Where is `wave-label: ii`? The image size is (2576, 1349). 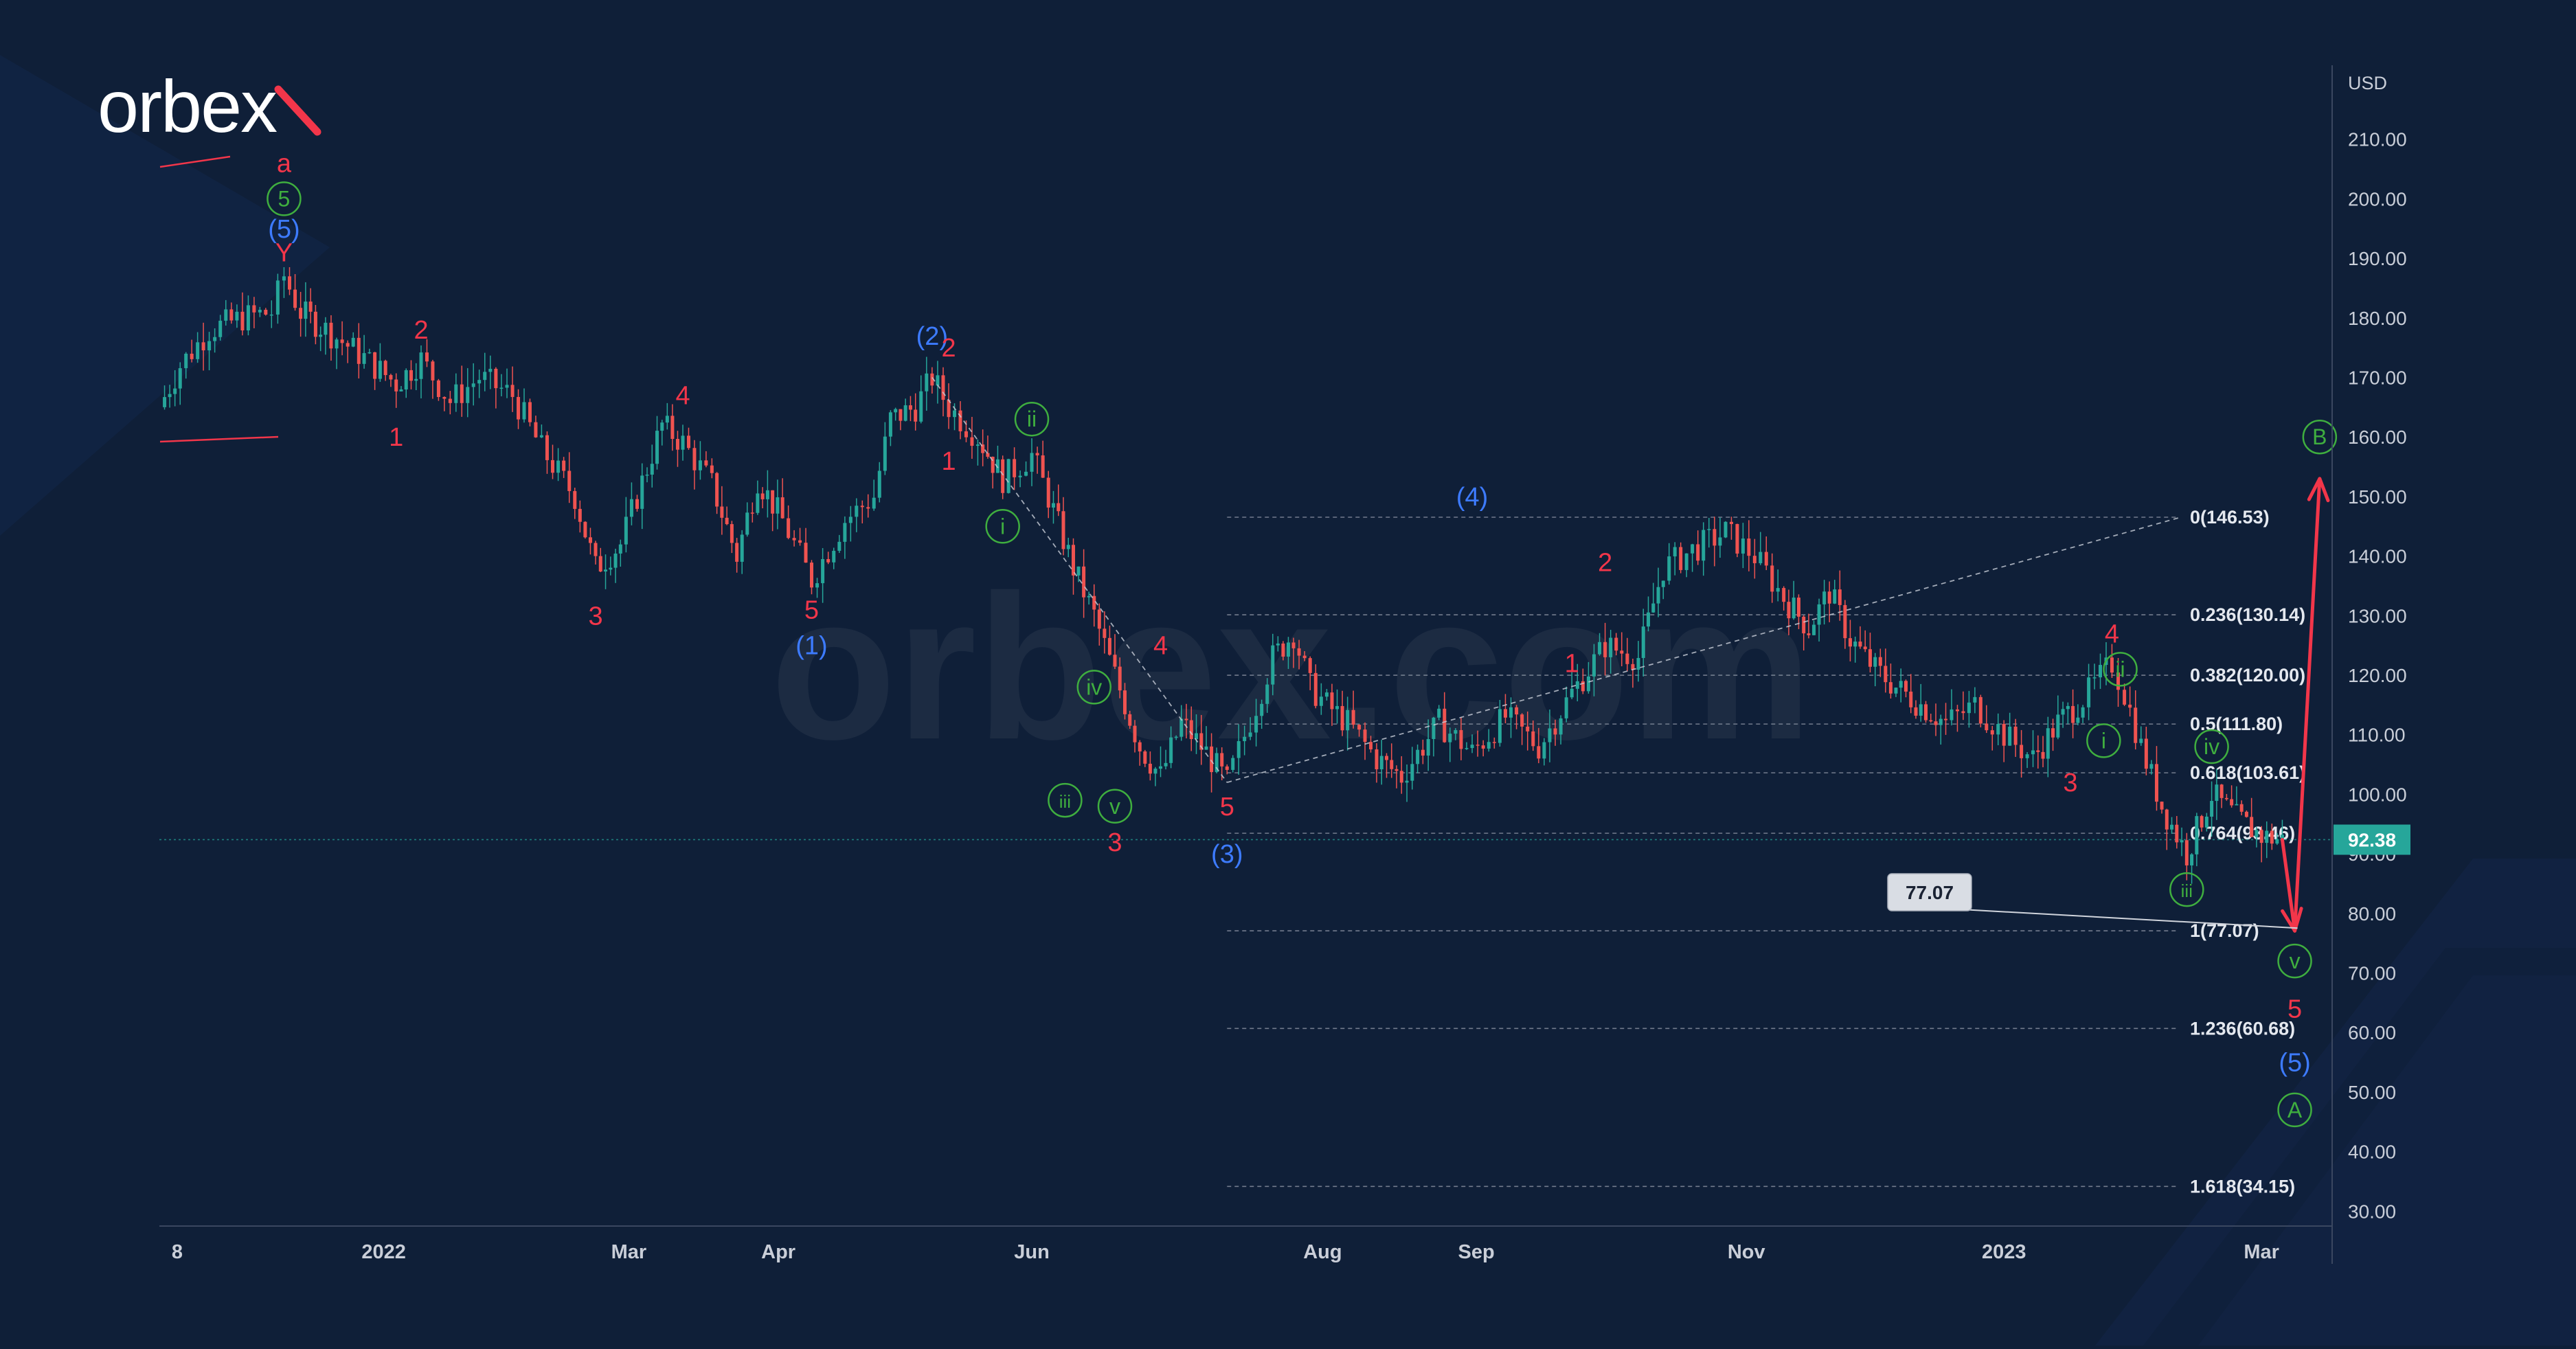
wave-label: ii is located at coordinates (1032, 419).